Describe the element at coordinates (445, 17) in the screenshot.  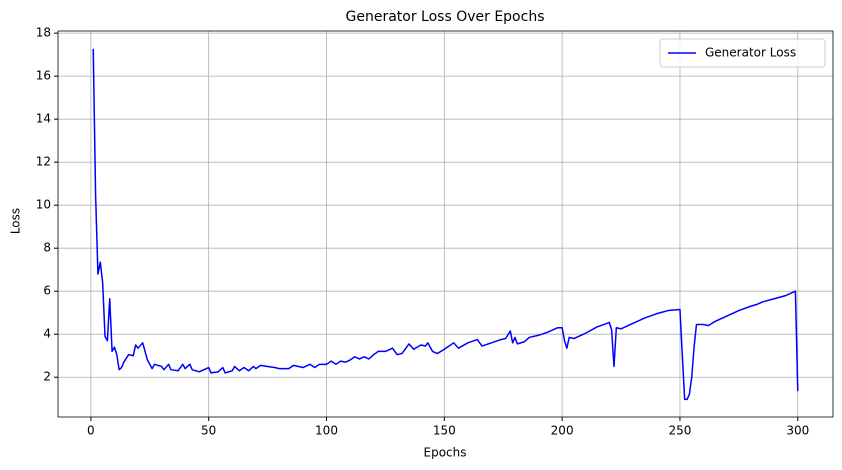
I see `chart-title: Generator Loss Over Epochs` at that location.